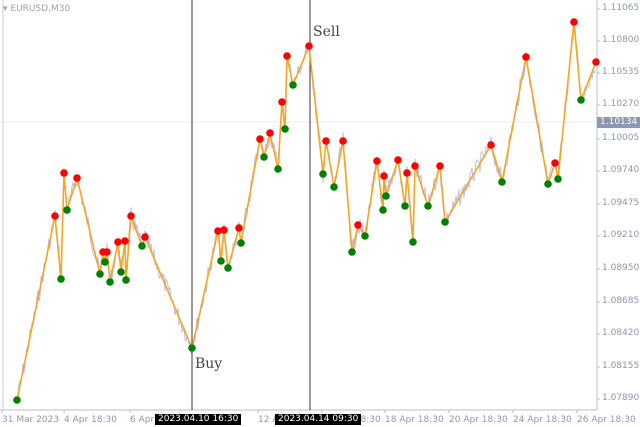 The height and width of the screenshot is (427, 640). Describe the element at coordinates (621, 72) in the screenshot. I see `price-tick-label: 1.10535` at that location.